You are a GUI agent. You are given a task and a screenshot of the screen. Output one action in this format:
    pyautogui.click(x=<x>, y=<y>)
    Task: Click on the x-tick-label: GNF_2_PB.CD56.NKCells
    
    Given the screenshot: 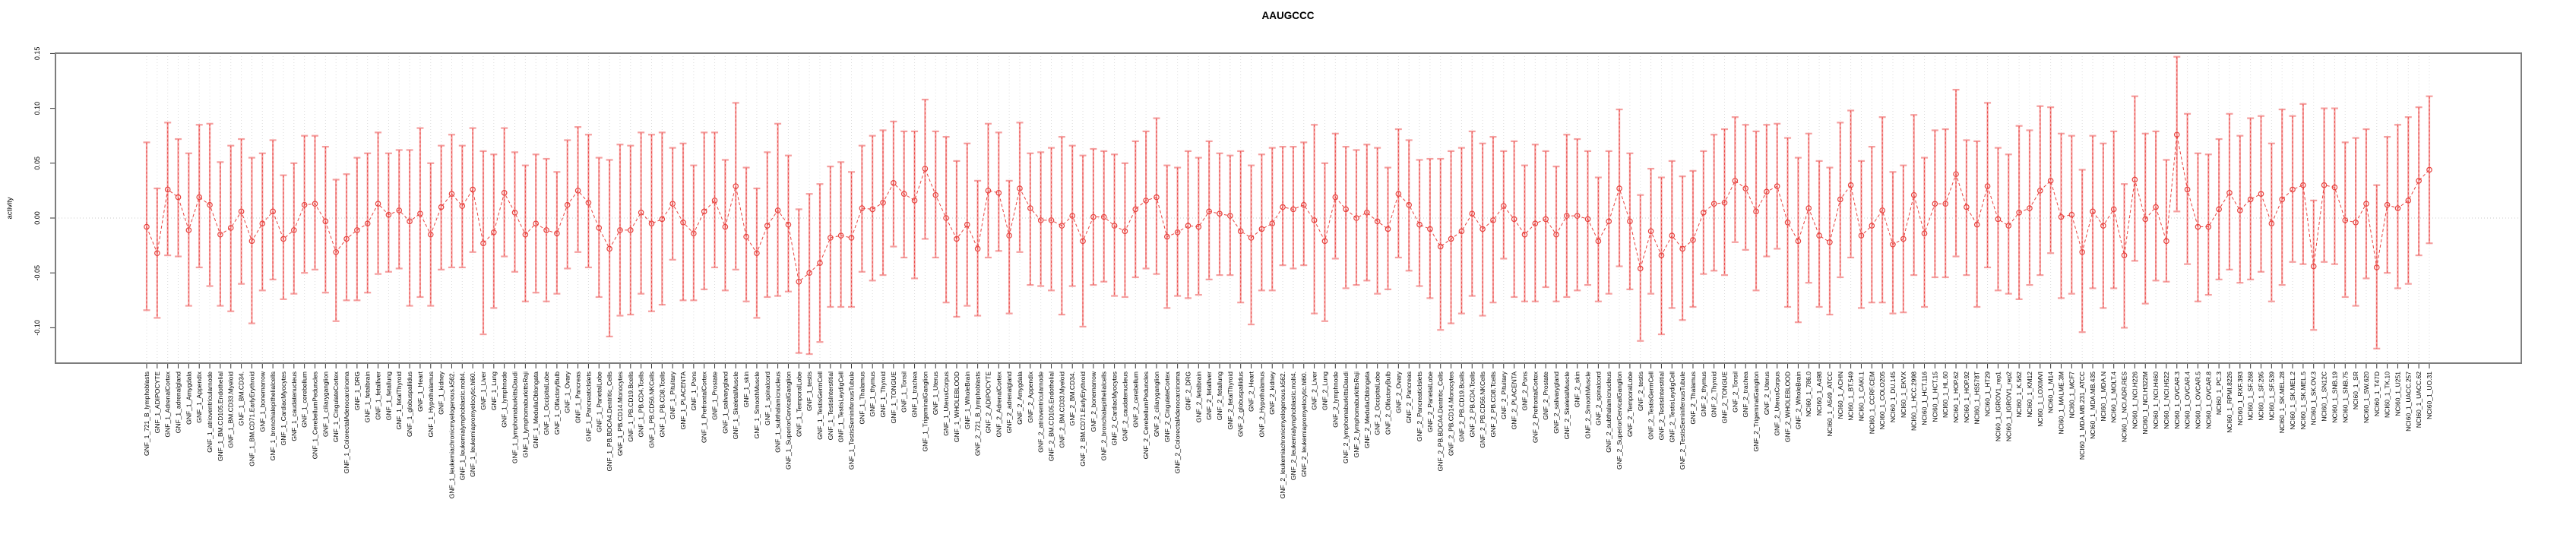 What is the action you would take?
    pyautogui.click(x=1482, y=410)
    